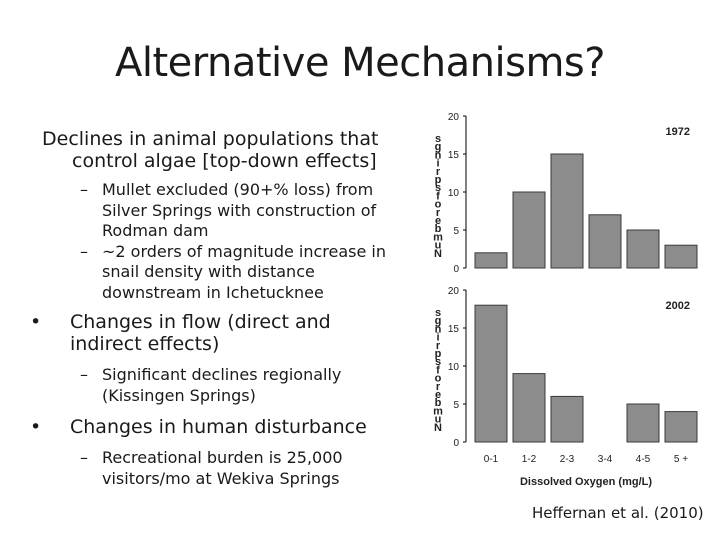 The image size is (720, 540). What do you see at coordinates (681, 427) in the screenshot?
I see `bar-2002-5 +` at bounding box center [681, 427].